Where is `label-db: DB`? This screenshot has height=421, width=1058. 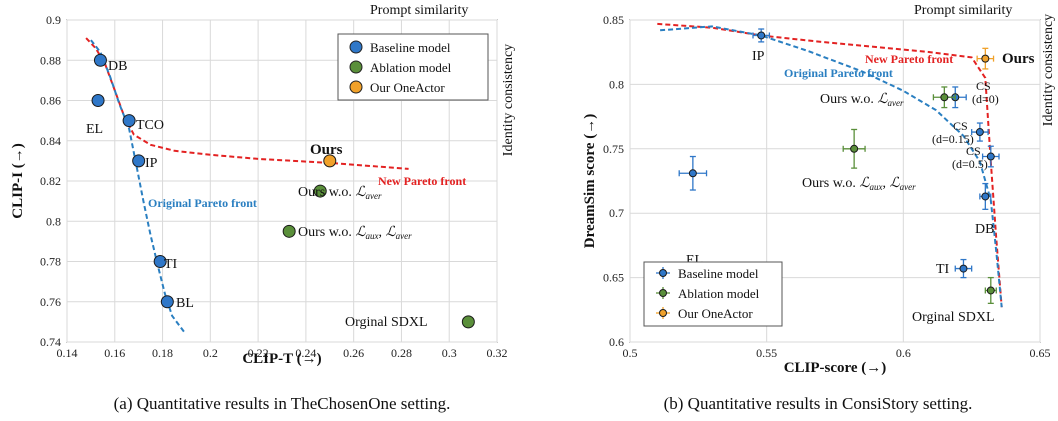
label-db: DB is located at coordinates (117, 66).